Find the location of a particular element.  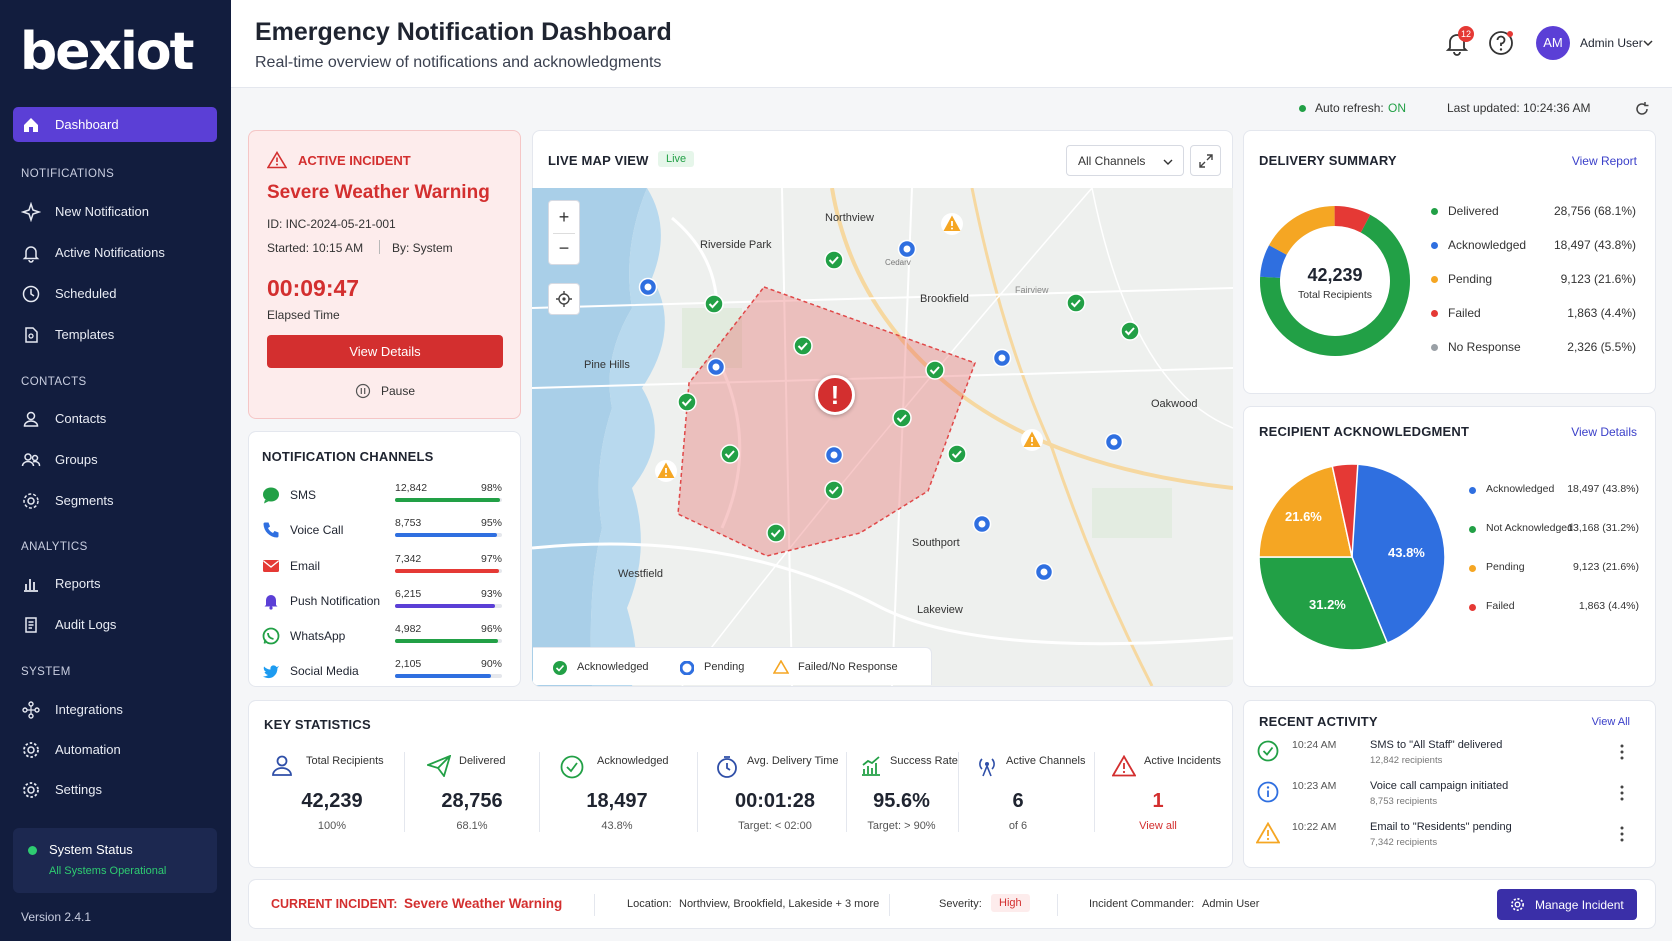

sidebar-item-settings: Settings is located at coordinates (115, 789).